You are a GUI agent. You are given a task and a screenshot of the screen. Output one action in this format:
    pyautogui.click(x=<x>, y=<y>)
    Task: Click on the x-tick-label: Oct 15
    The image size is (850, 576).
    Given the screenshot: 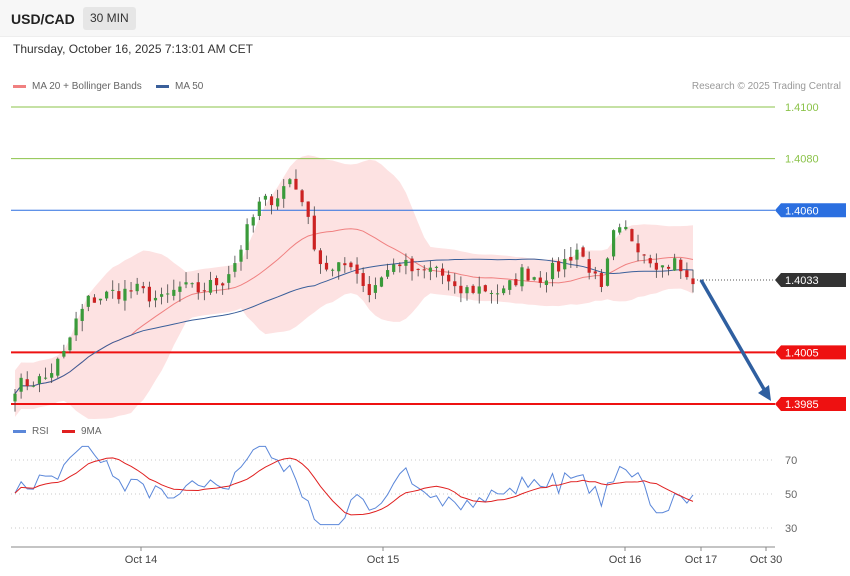 What is the action you would take?
    pyautogui.click(x=383, y=560)
    